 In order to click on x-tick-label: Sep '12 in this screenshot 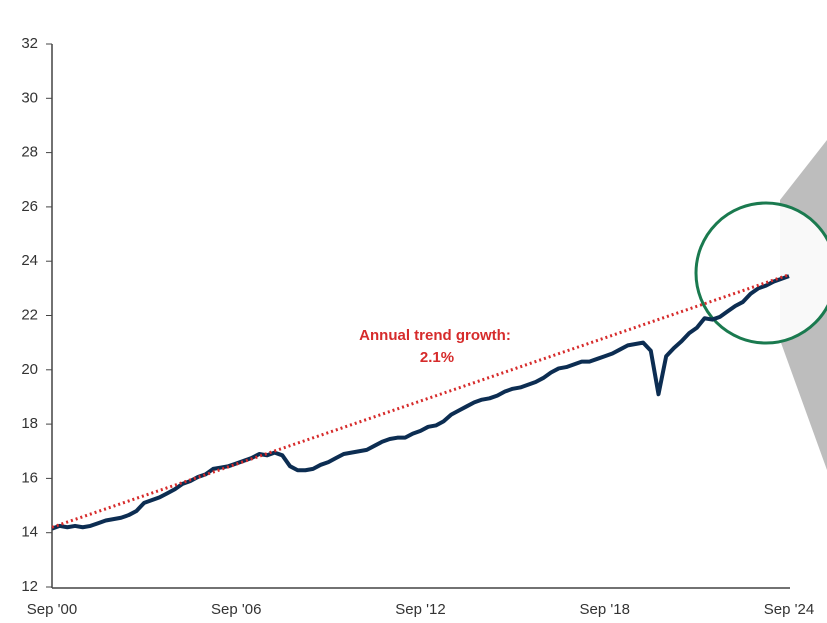, I will do `click(420, 609)`.